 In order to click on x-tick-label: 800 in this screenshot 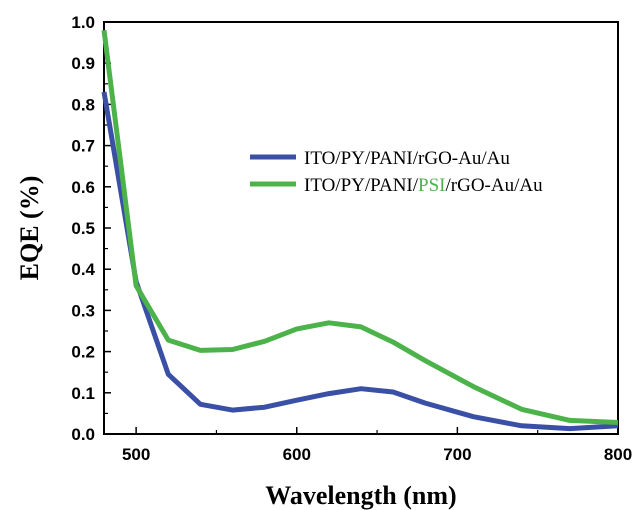, I will do `click(618, 454)`.